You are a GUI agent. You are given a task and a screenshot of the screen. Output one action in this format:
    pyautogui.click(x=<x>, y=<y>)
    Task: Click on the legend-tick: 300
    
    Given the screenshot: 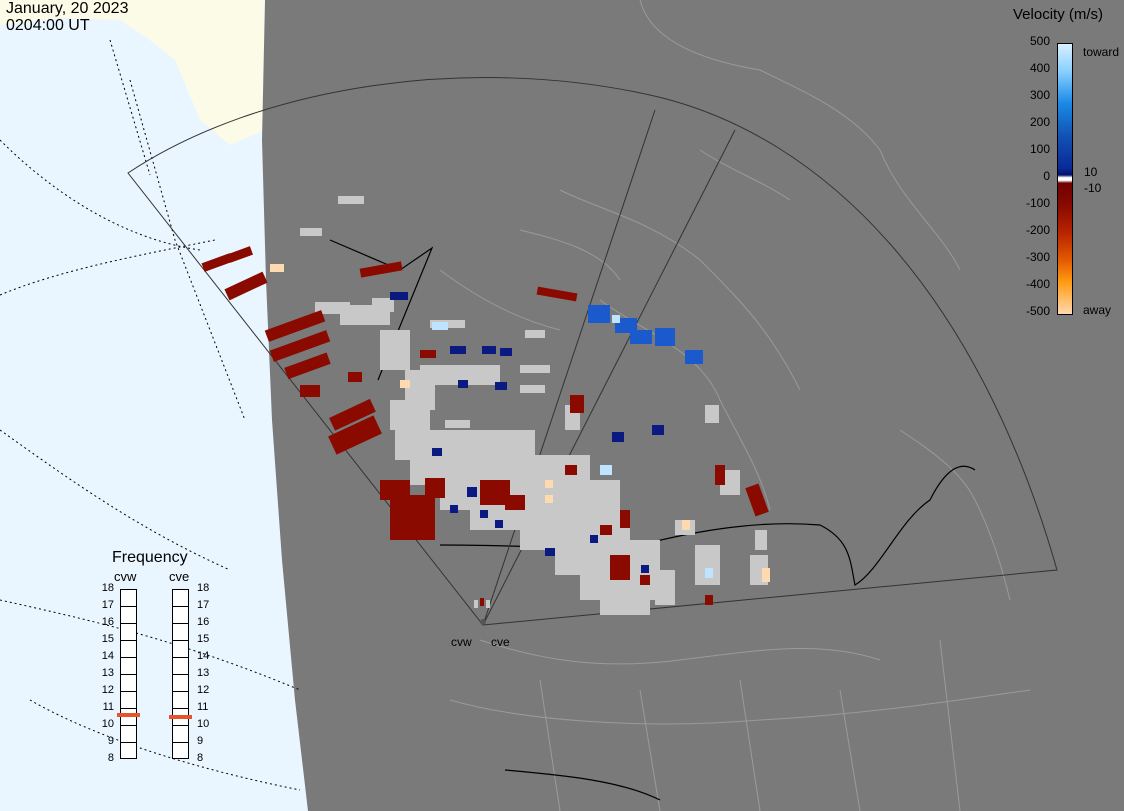 What is the action you would take?
    pyautogui.click(x=1039, y=95)
    